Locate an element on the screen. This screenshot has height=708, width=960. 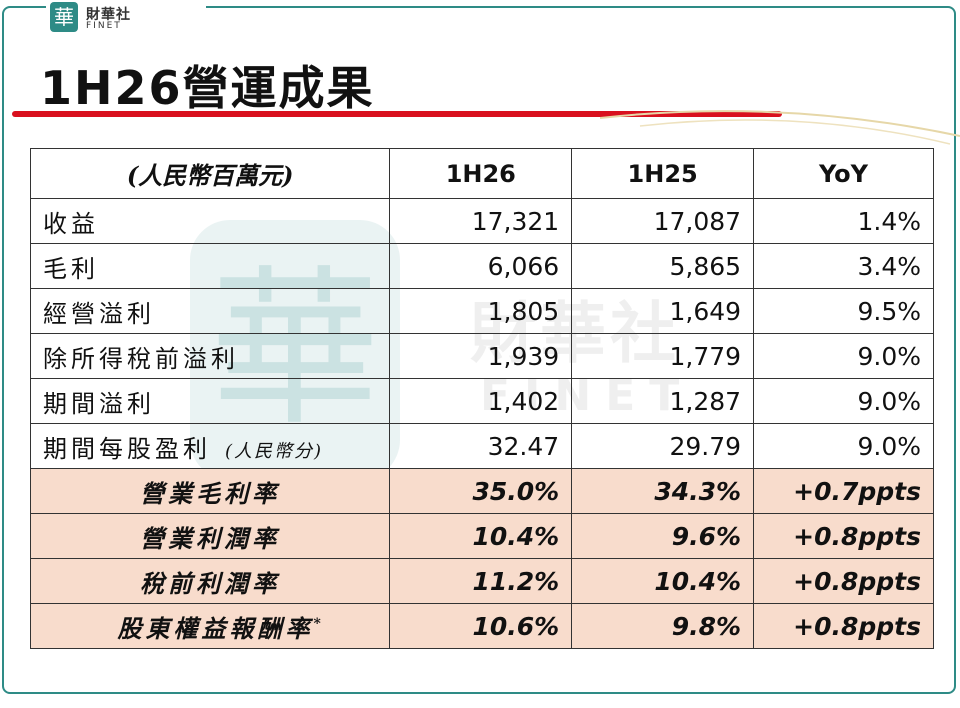
footnote-marker: * is located at coordinates (319, 623).